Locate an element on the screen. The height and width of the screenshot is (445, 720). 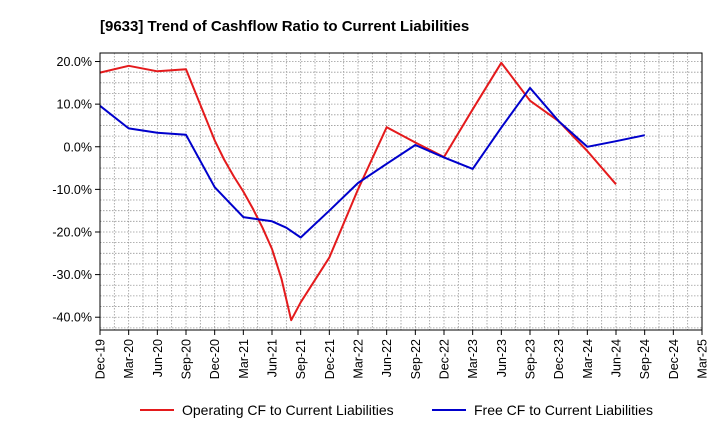
x-tick-label: Sep-22 is located at coordinates (416, 359).